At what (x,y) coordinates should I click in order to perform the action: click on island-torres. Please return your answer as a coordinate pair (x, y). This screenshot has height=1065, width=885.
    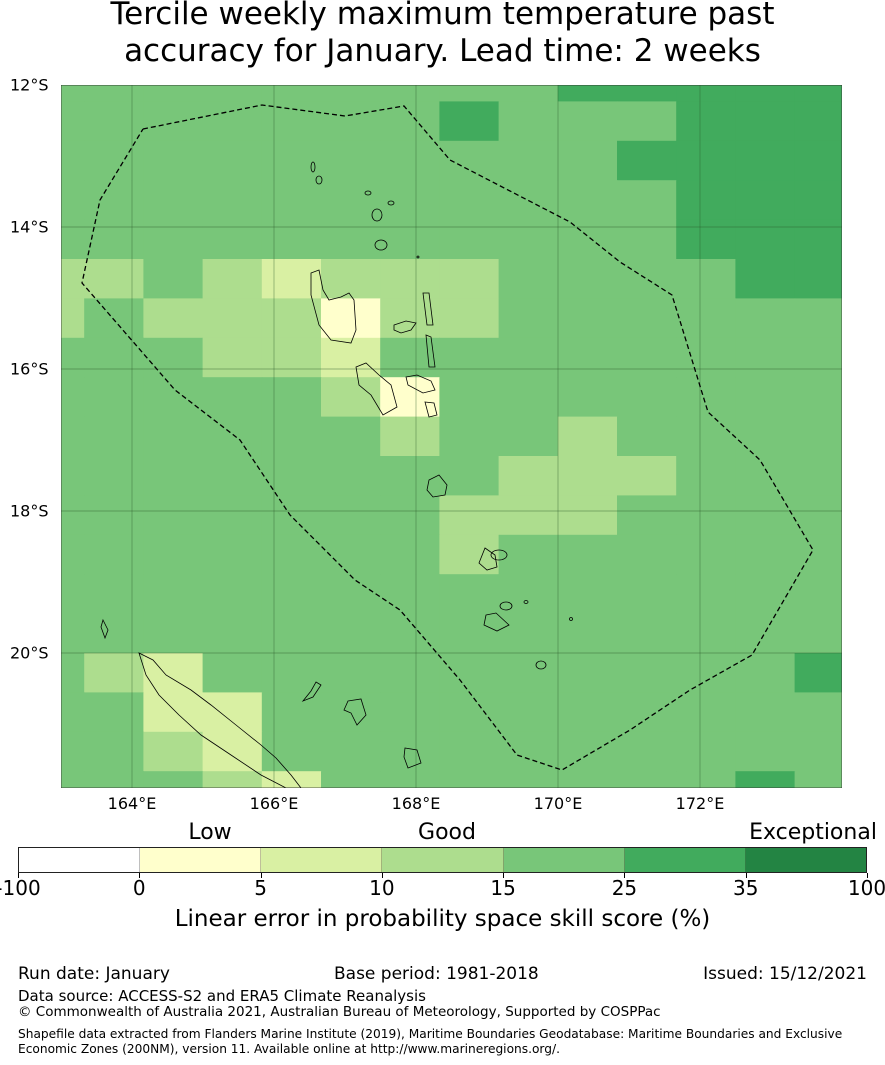
    Looking at the image, I should click on (313, 167).